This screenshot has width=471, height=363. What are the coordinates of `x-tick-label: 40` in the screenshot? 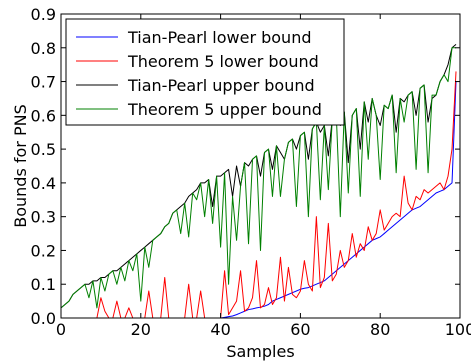 It's located at (220, 329).